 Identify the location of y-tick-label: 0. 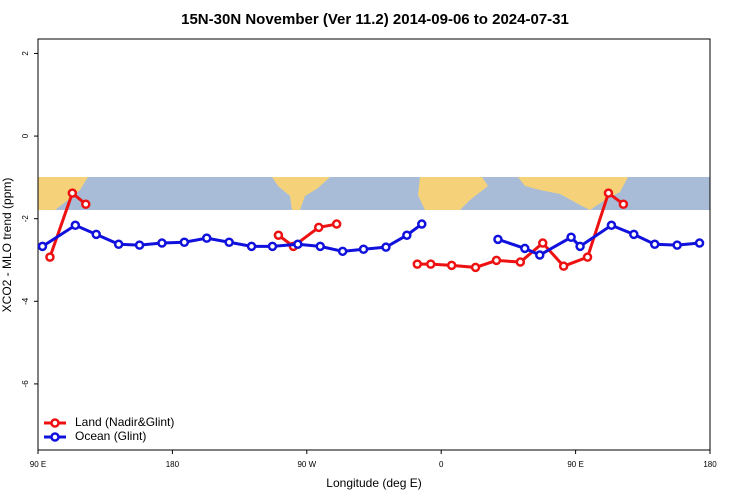
(25, 135).